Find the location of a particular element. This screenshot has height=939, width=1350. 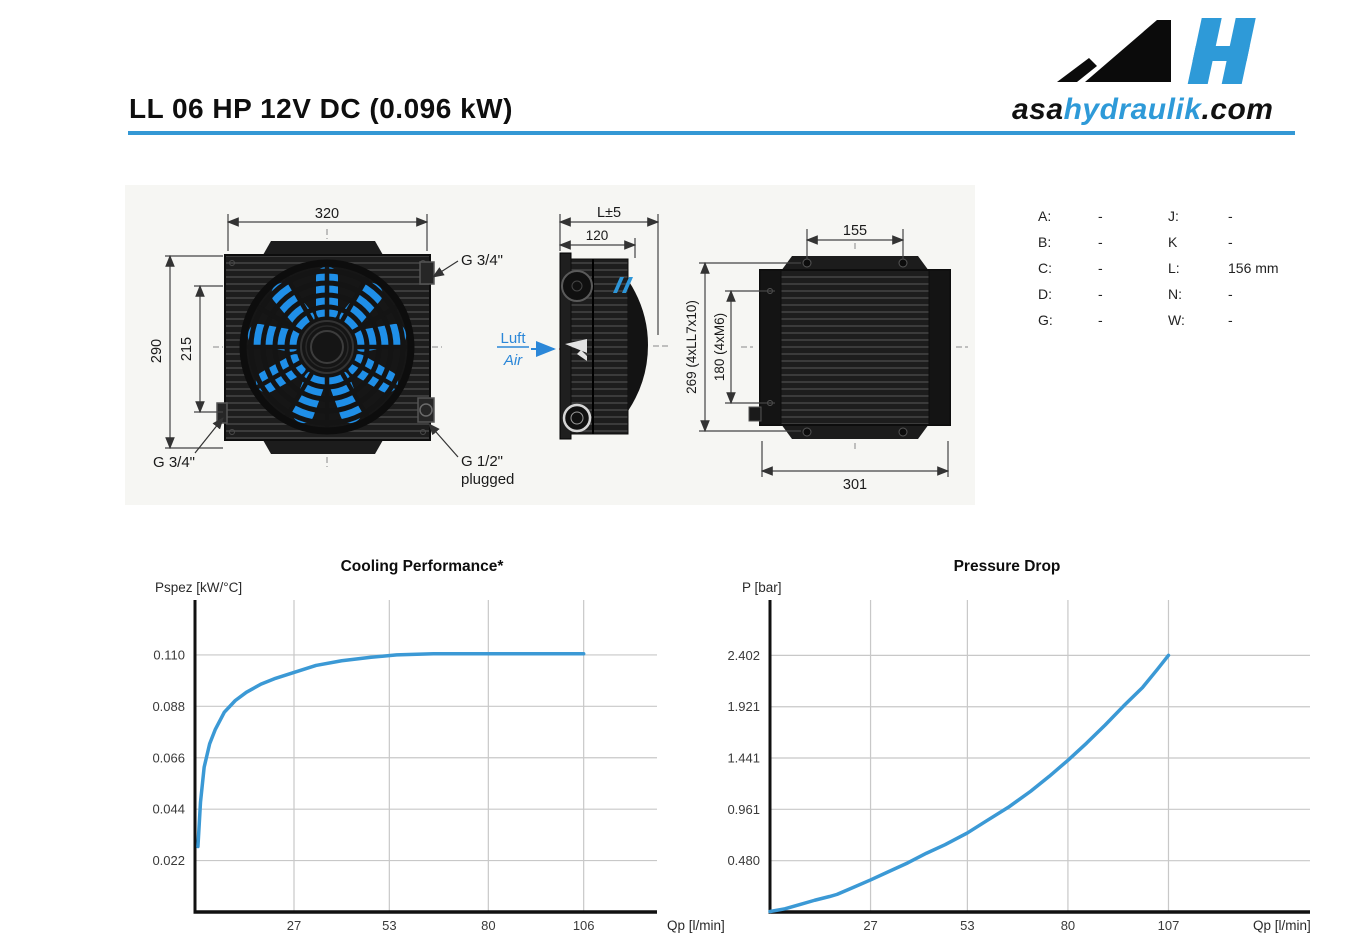

leader-g12 is located at coordinates (443, 440).